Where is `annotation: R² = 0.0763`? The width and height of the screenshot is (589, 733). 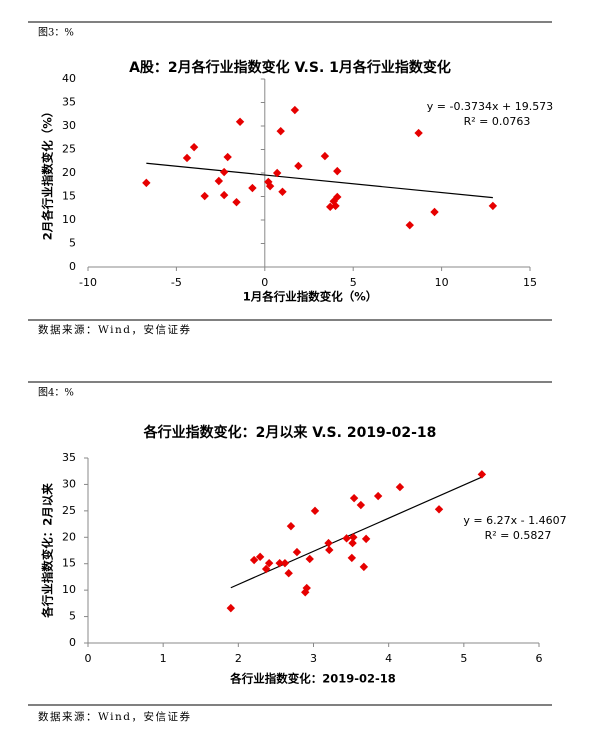 annotation: R² = 0.0763 is located at coordinates (497, 121).